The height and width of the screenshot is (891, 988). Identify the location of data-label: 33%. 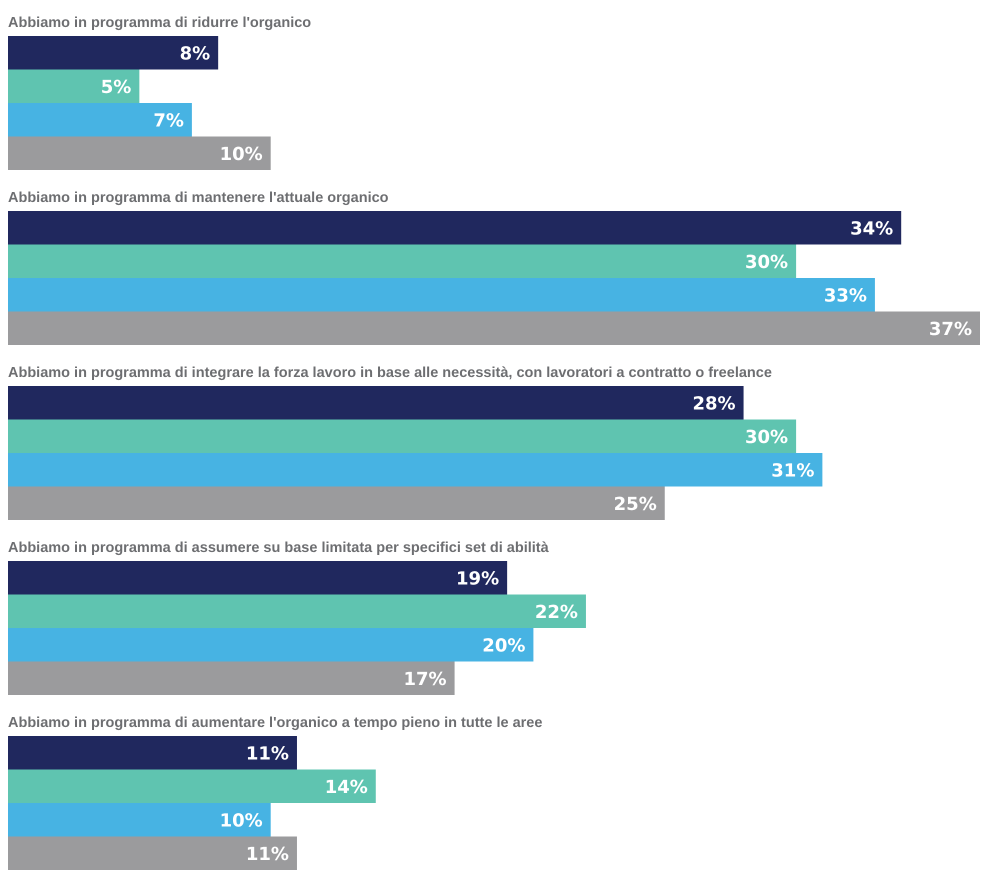
(845, 295).